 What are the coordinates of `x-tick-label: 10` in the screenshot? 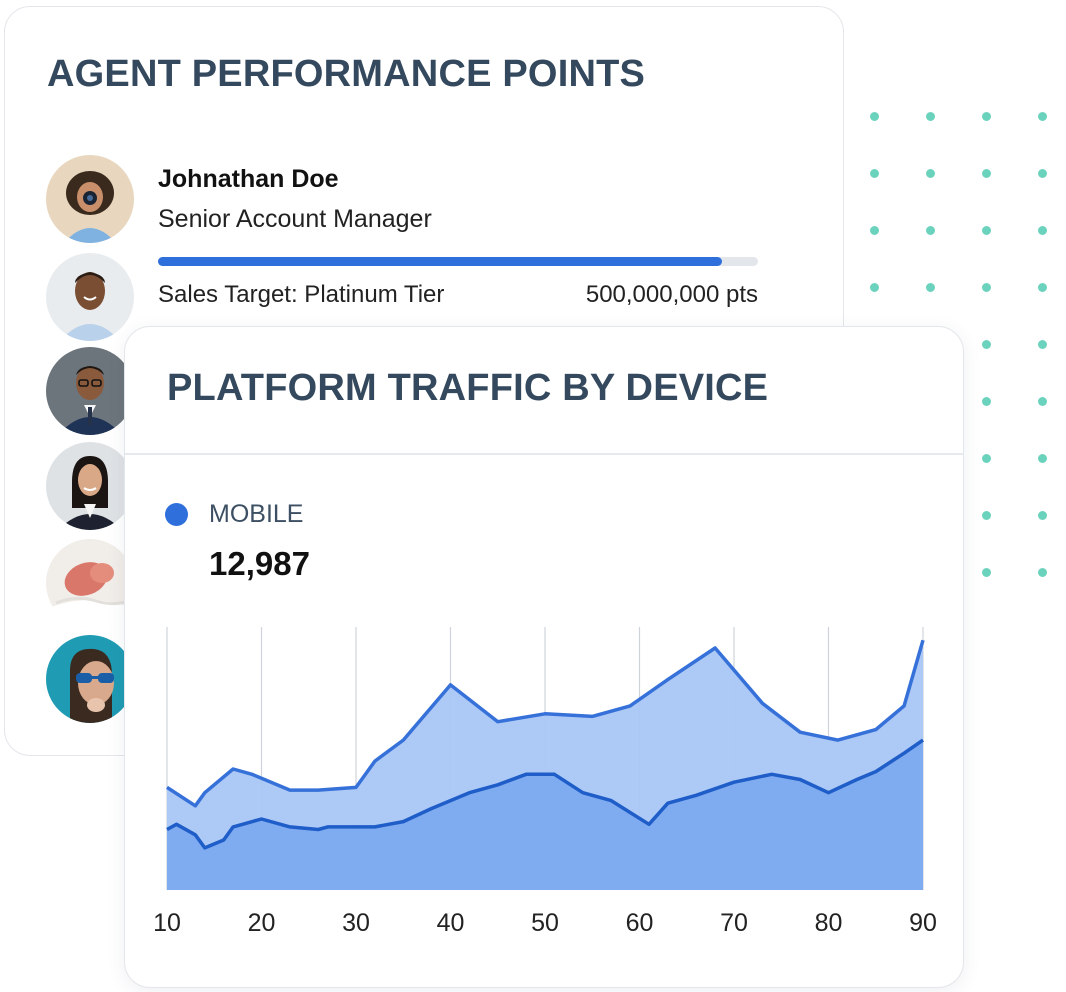 It's located at (167, 923).